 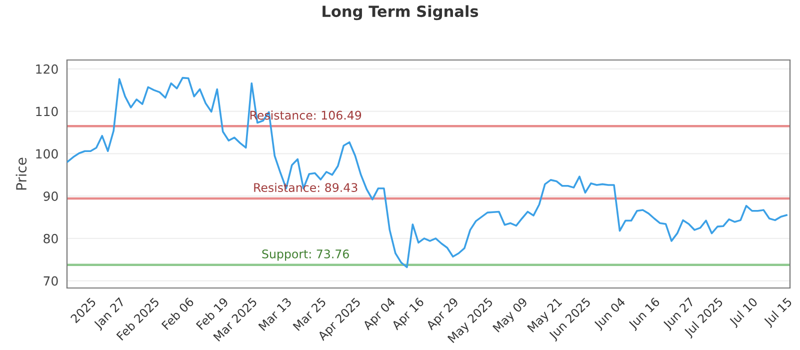 What do you see at coordinates (51, 196) in the screenshot?
I see `y-tick-label: 90` at bounding box center [51, 196].